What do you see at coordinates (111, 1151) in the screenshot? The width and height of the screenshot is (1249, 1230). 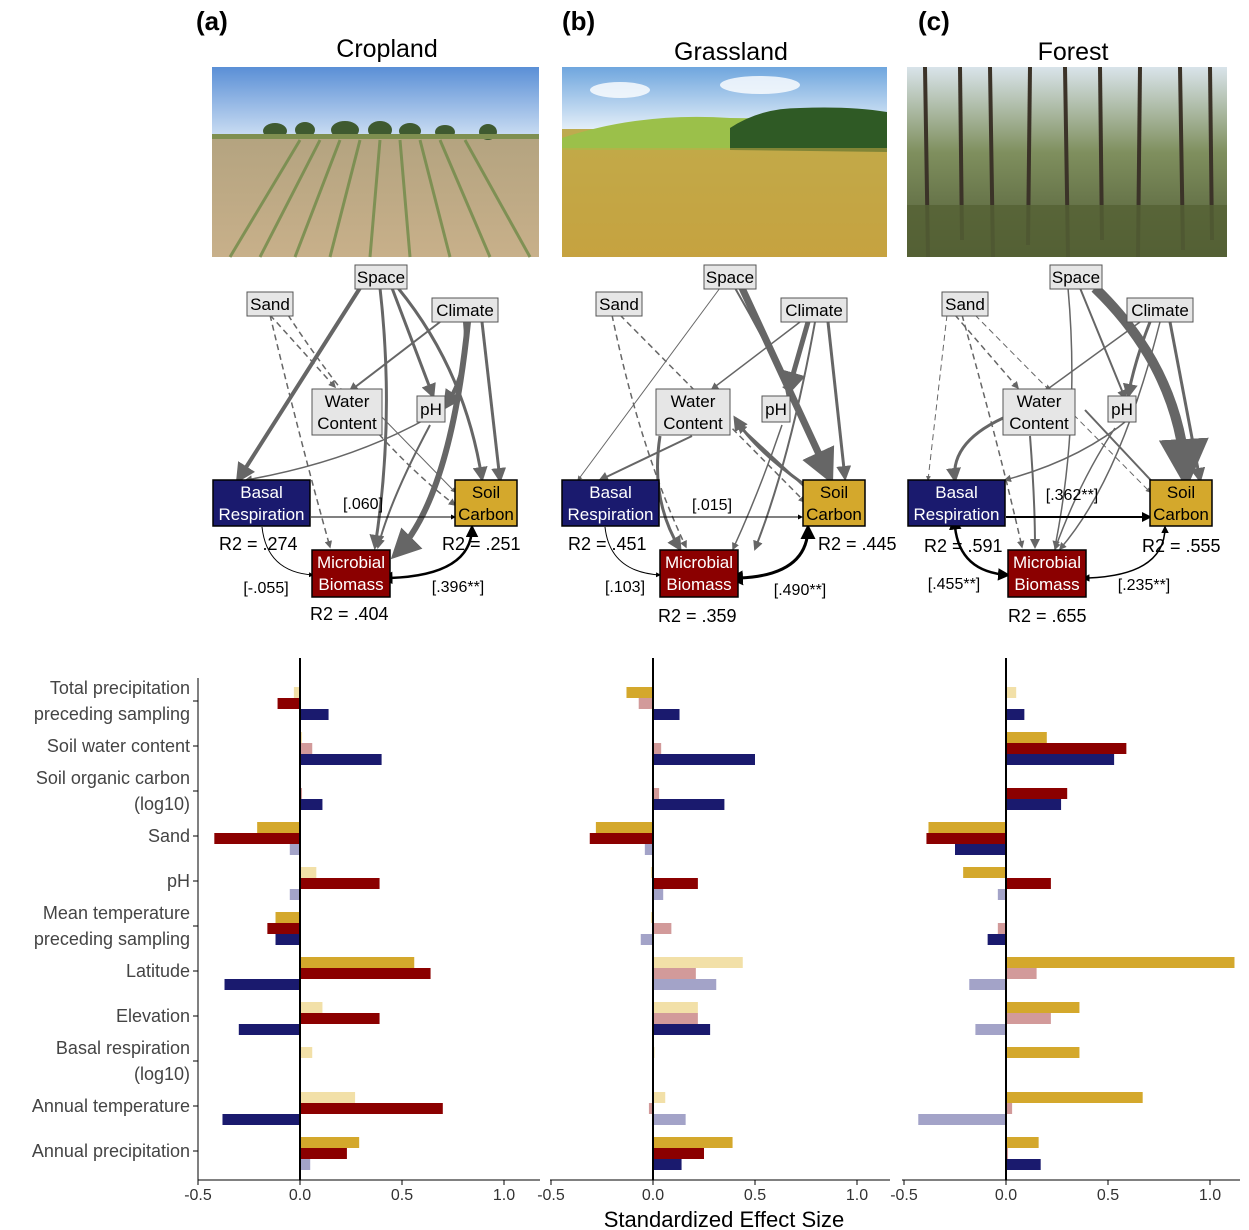 I see `category-label: Annual precipitation` at bounding box center [111, 1151].